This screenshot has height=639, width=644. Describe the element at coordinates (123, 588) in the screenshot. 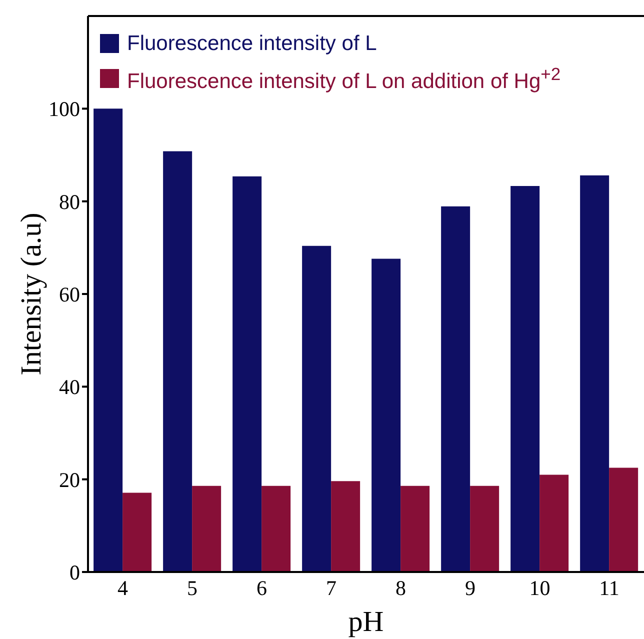

I see `x-tick-label: 4` at that location.